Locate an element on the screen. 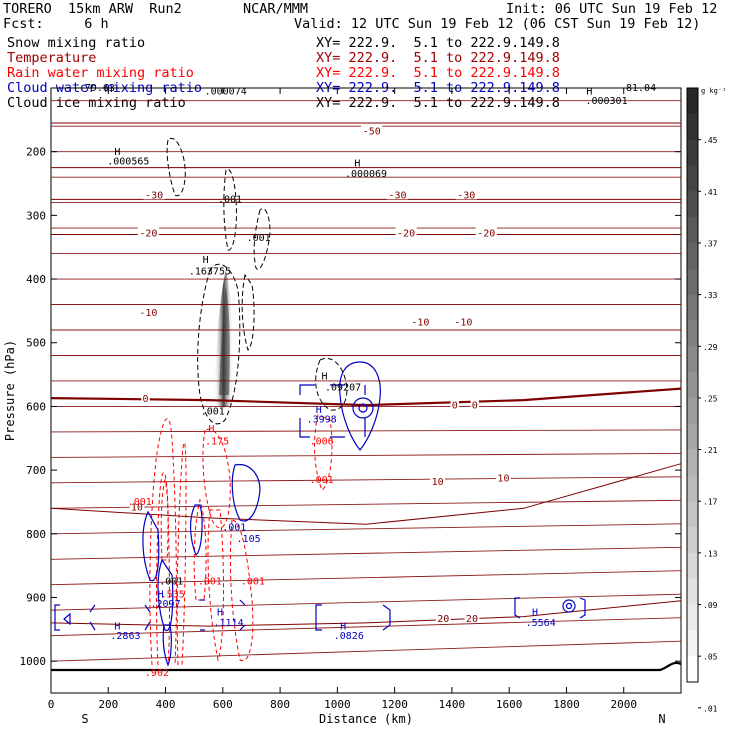 The image size is (740, 740). colorbar-label: .45 is located at coordinates (710, 140).